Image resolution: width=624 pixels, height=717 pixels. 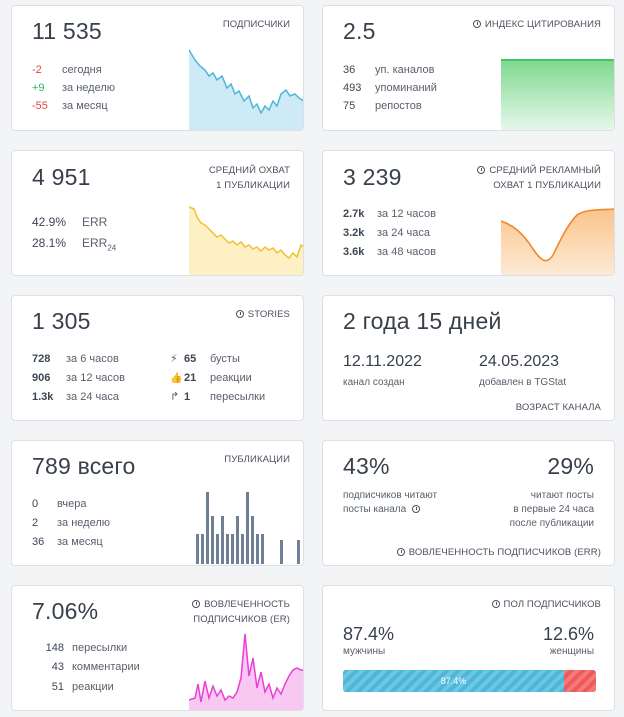 I want to click on er-comments: 43 комментарии, so click(x=95, y=667).